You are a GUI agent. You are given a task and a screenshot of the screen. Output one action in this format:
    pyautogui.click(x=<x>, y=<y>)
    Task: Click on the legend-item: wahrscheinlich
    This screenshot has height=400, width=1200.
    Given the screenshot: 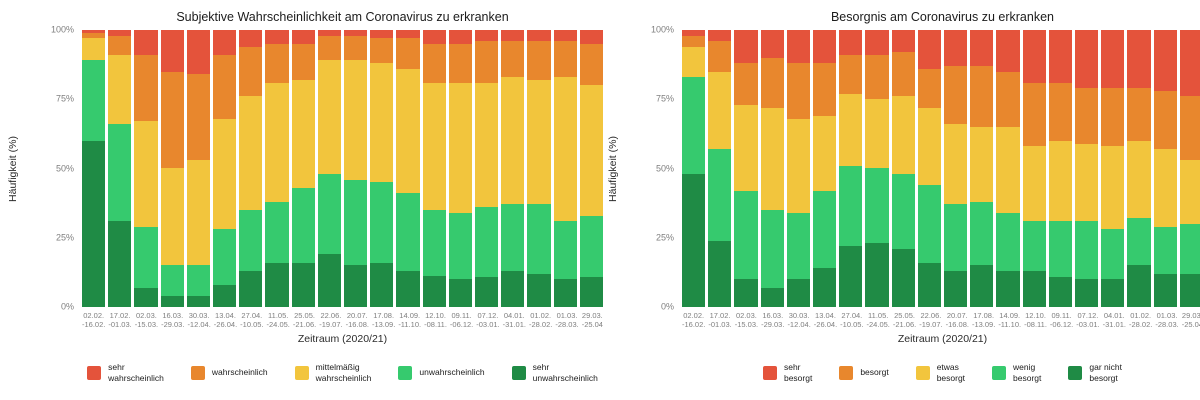 What is the action you would take?
    pyautogui.click(x=229, y=372)
    